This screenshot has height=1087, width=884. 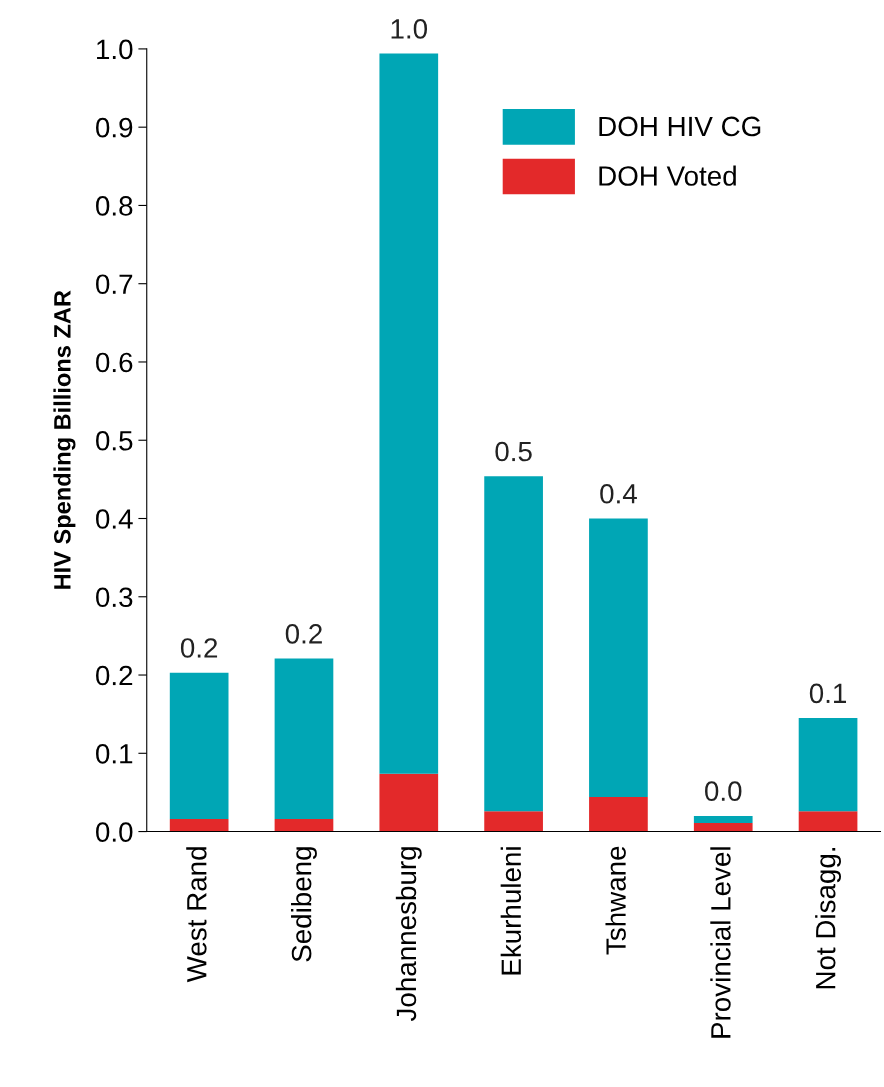 I want to click on total-label: 0.0, so click(x=723, y=791).